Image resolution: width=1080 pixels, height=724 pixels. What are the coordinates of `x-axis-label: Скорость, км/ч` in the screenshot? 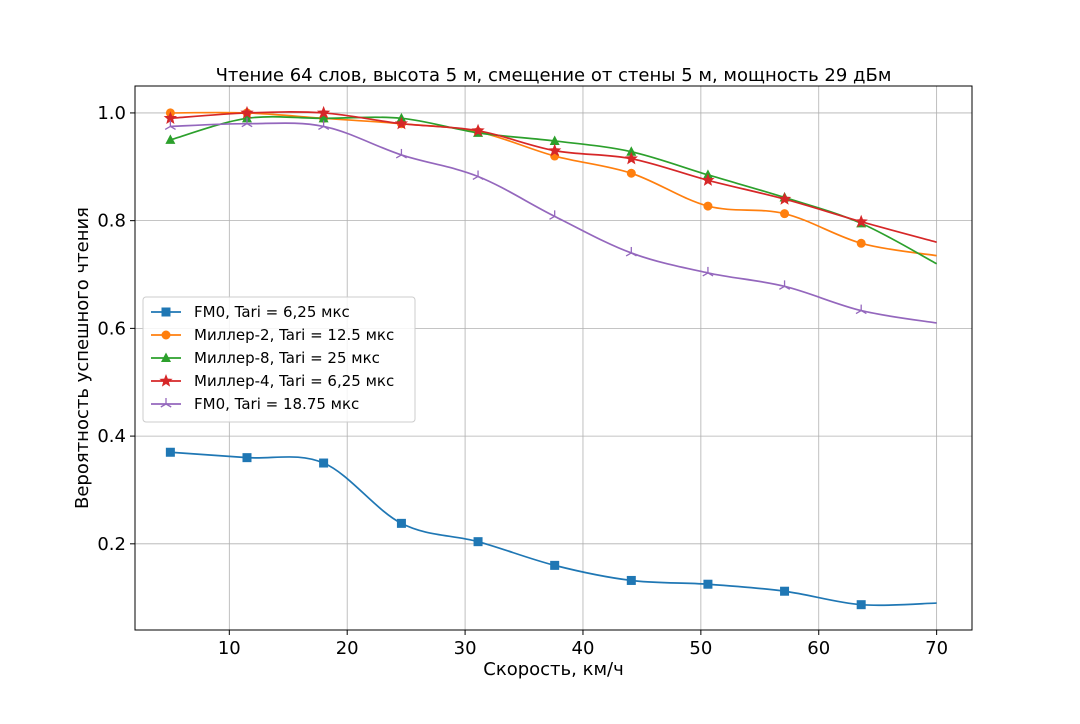 It's located at (553, 669).